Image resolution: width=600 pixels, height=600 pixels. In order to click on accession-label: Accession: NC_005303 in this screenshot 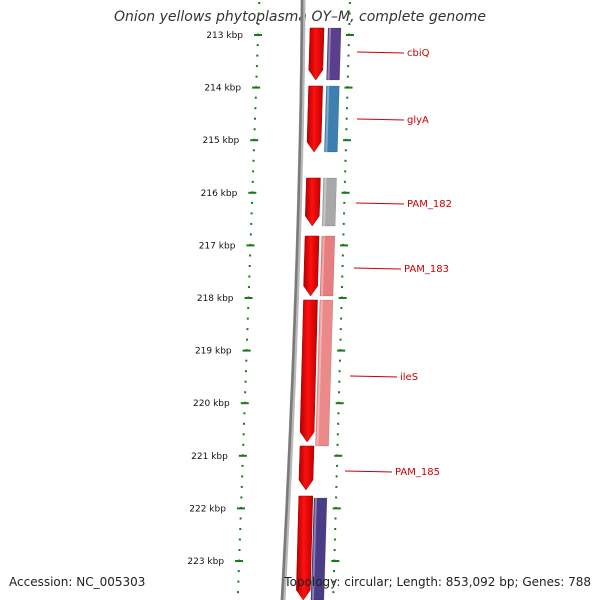, I will do `click(77, 582)`.